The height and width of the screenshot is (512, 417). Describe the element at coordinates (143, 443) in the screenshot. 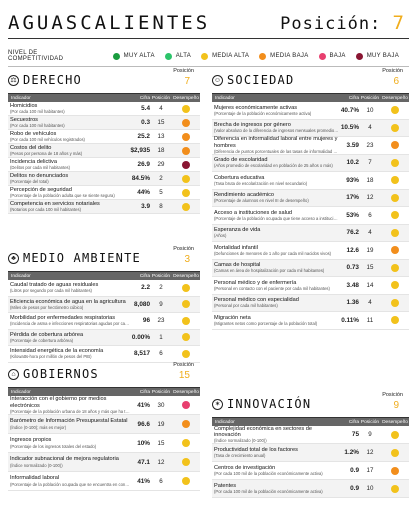

I see `indicator-value: 10%` at that location.